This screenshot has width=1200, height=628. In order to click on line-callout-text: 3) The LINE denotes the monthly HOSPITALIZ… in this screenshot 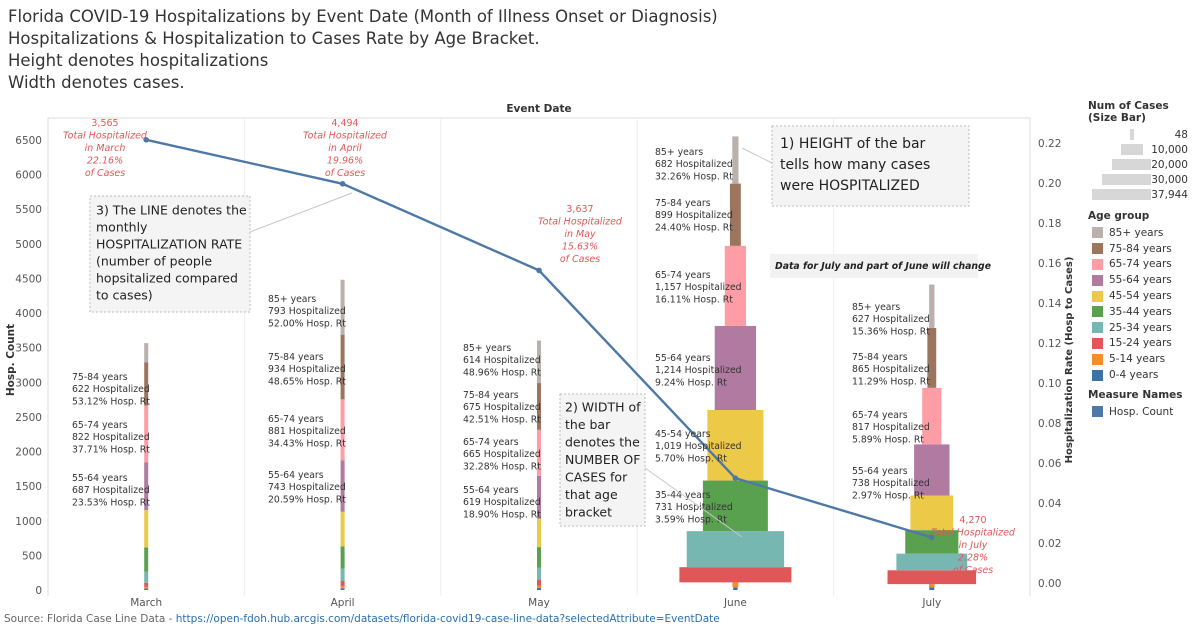, I will do `click(171, 253)`.